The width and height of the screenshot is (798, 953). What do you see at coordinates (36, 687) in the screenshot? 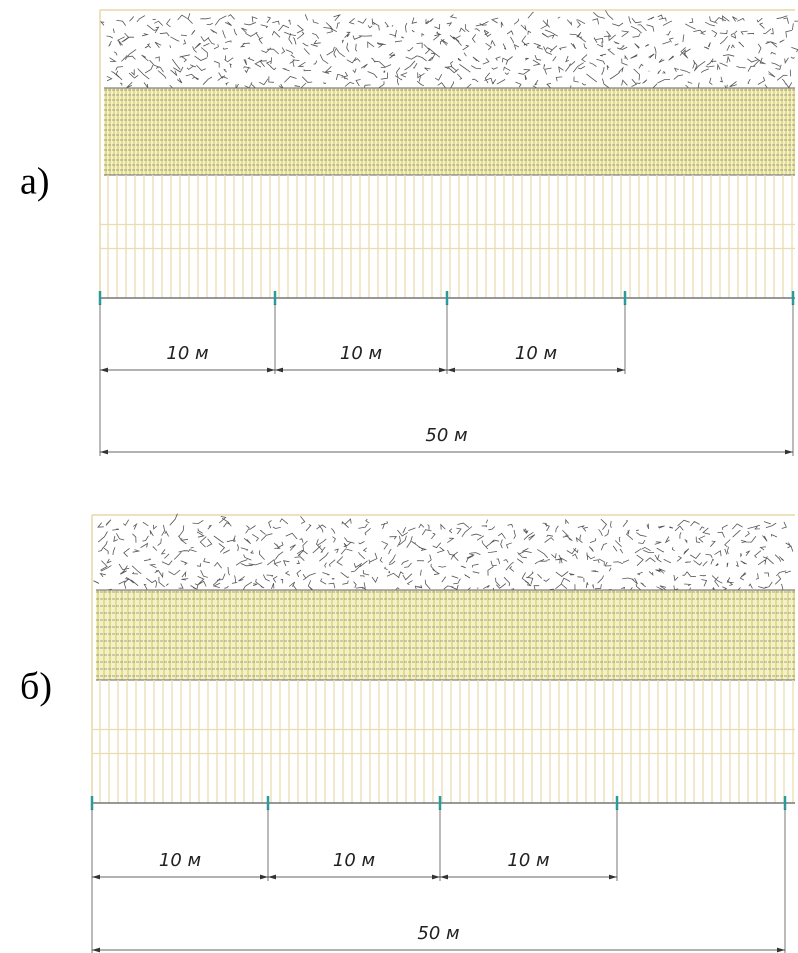
I see `panel-label: б)` at bounding box center [36, 687].